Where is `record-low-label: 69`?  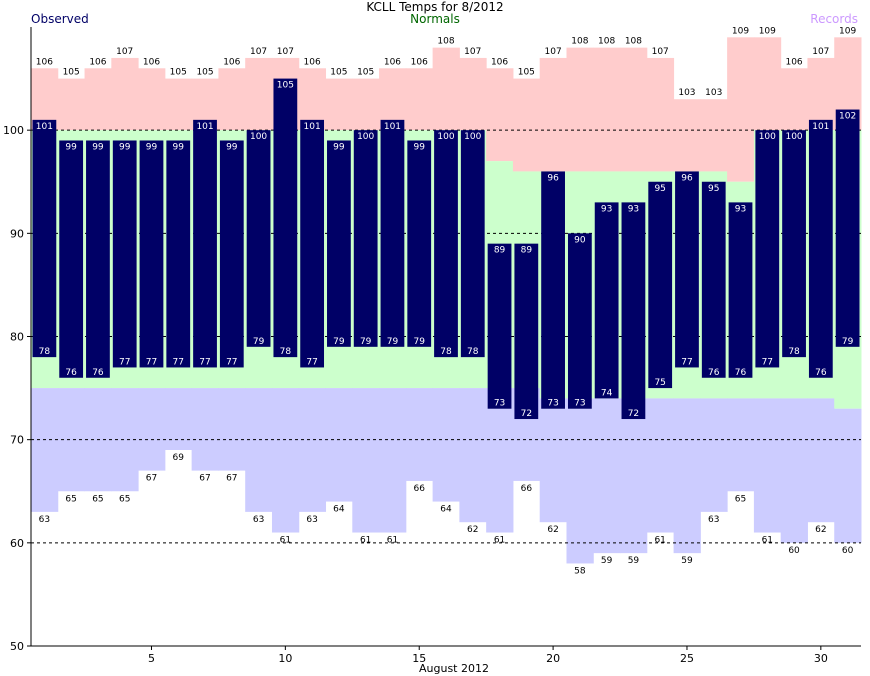
record-low-label: 69 is located at coordinates (179, 458).